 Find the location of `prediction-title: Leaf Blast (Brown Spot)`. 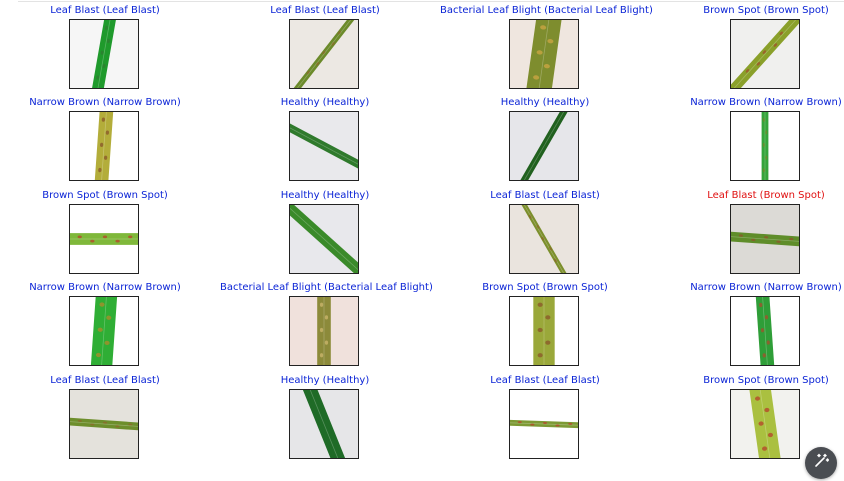

prediction-title: Leaf Blast (Brown Spot) is located at coordinates (766, 195).